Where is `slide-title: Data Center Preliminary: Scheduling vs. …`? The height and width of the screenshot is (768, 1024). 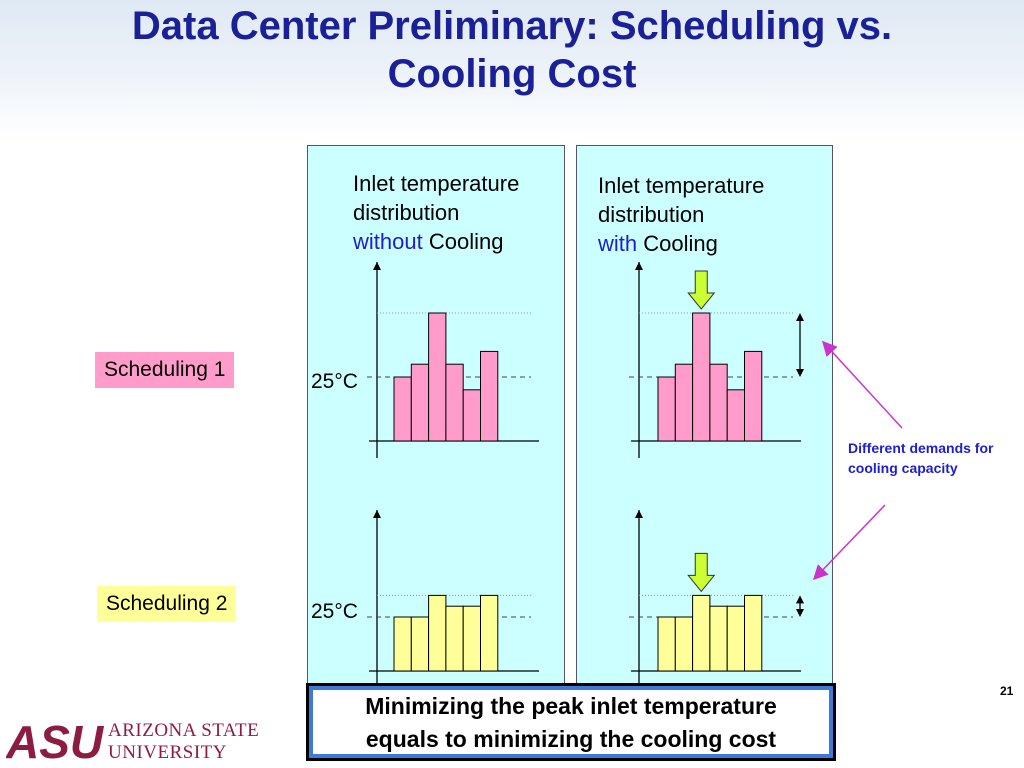
slide-title: Data Center Preliminary: Scheduling vs. … is located at coordinates (512, 50).